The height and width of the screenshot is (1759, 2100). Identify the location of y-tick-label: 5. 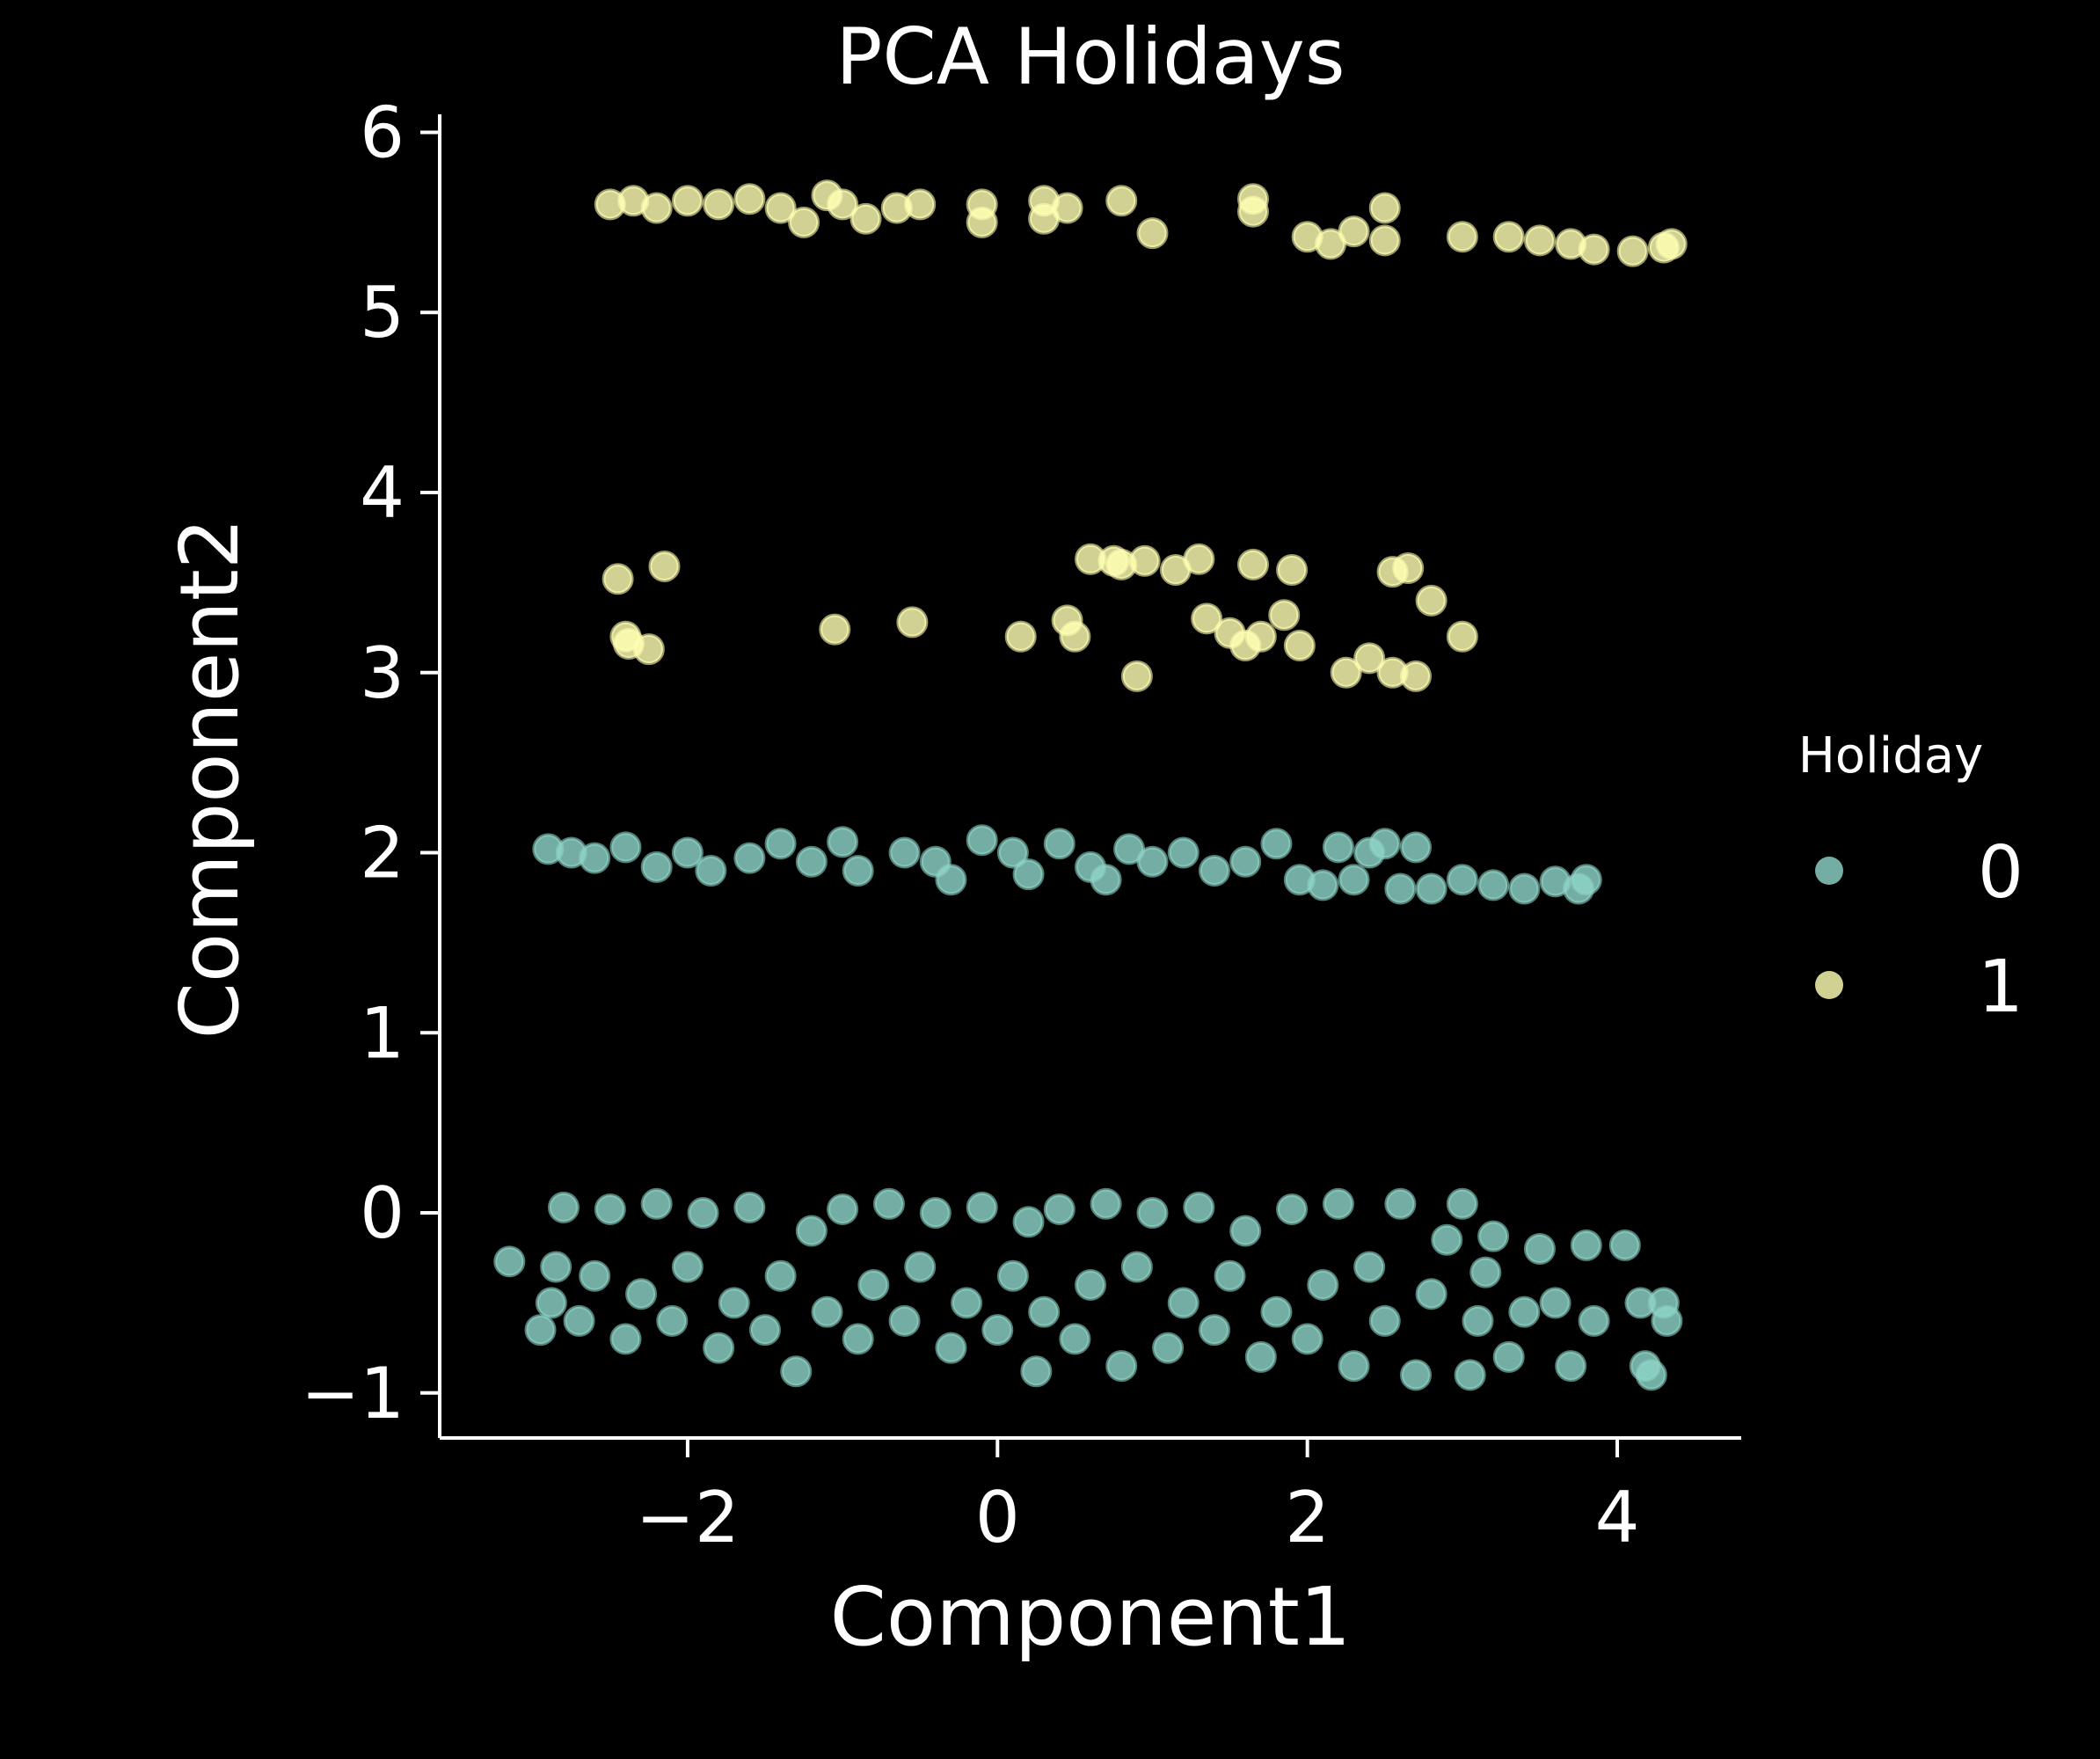
(383, 313).